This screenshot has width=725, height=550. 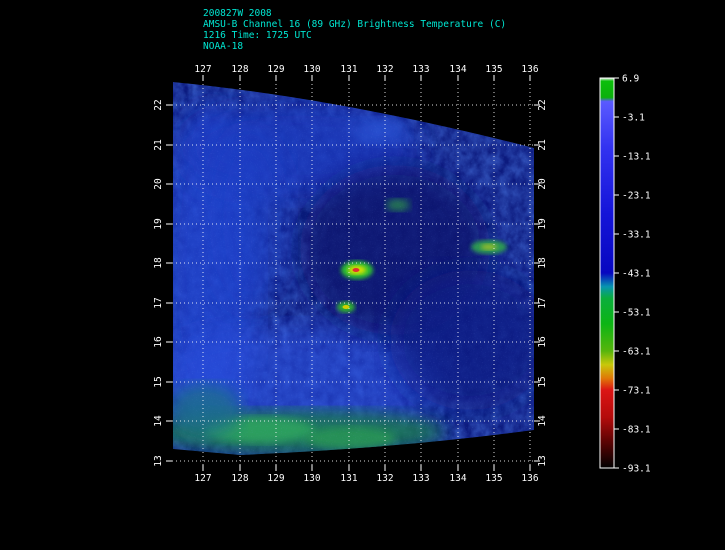 What do you see at coordinates (636, 469) in the screenshot?
I see `colorbar-tick-label: -93.1` at bounding box center [636, 469].